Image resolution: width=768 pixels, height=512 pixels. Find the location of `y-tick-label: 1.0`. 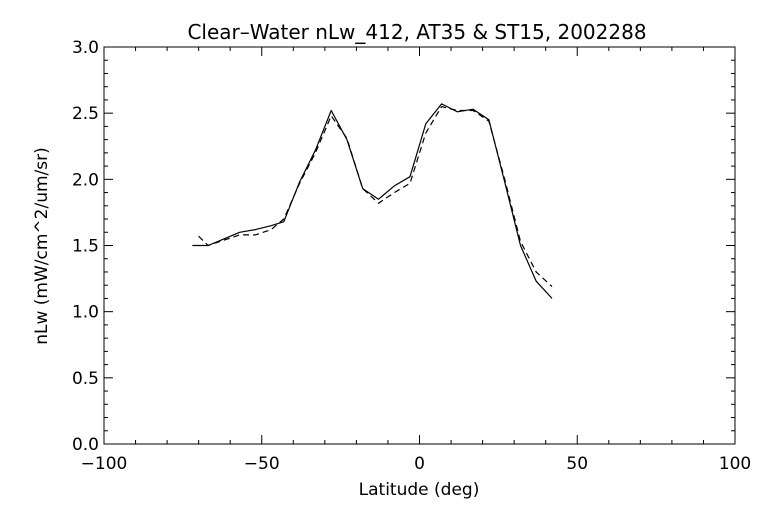

y-tick-label: 1.0 is located at coordinates (85, 313).